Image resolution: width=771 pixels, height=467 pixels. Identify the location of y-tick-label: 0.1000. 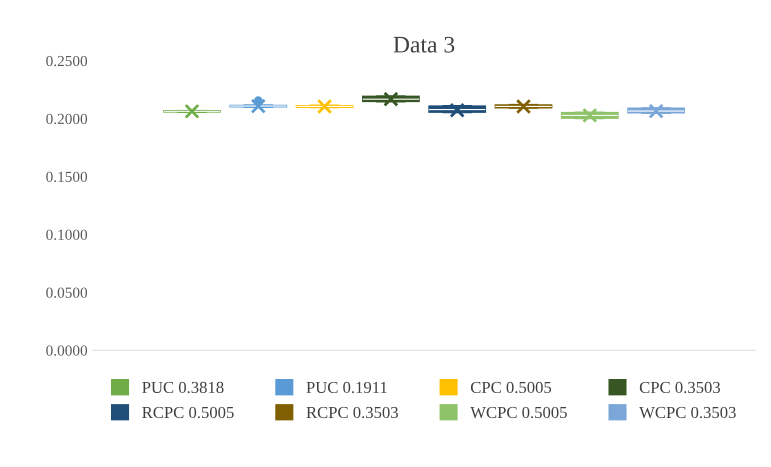
(67, 235).